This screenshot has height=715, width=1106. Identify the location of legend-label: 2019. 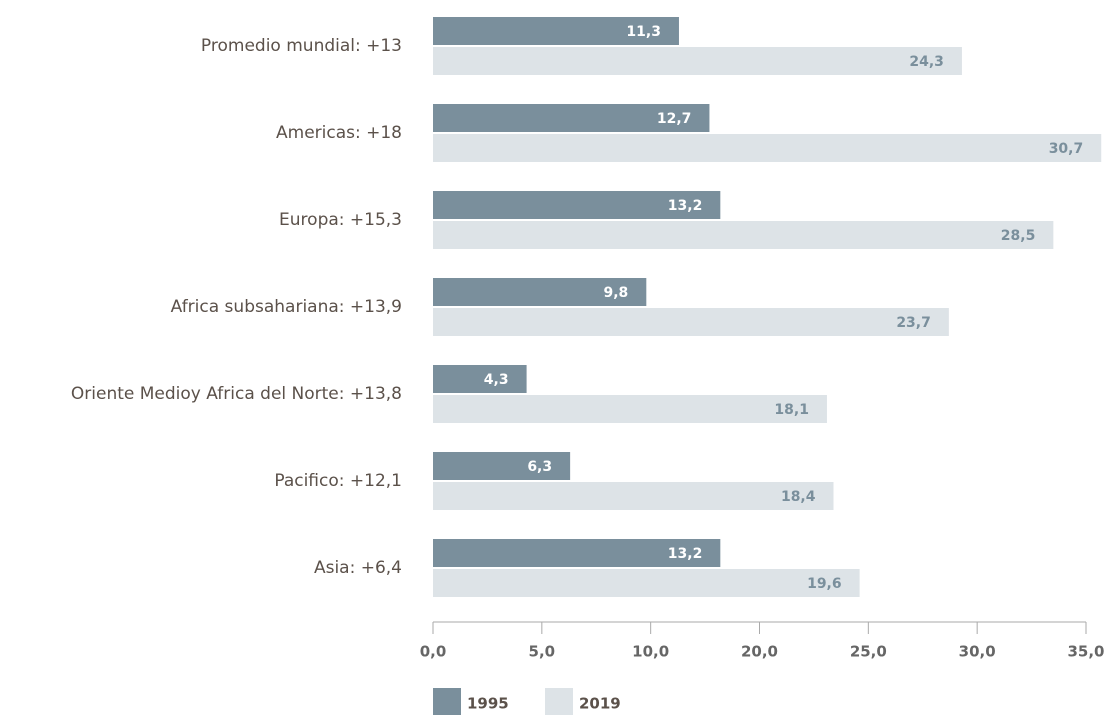
(600, 704).